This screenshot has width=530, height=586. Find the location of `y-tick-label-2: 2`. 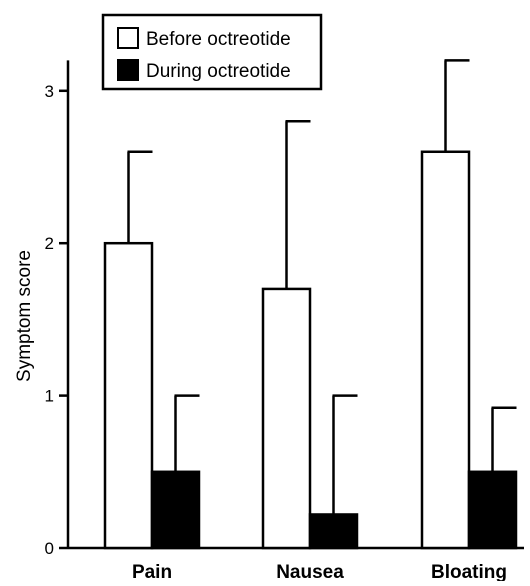

y-tick-label-2: 2 is located at coordinates (49, 243).